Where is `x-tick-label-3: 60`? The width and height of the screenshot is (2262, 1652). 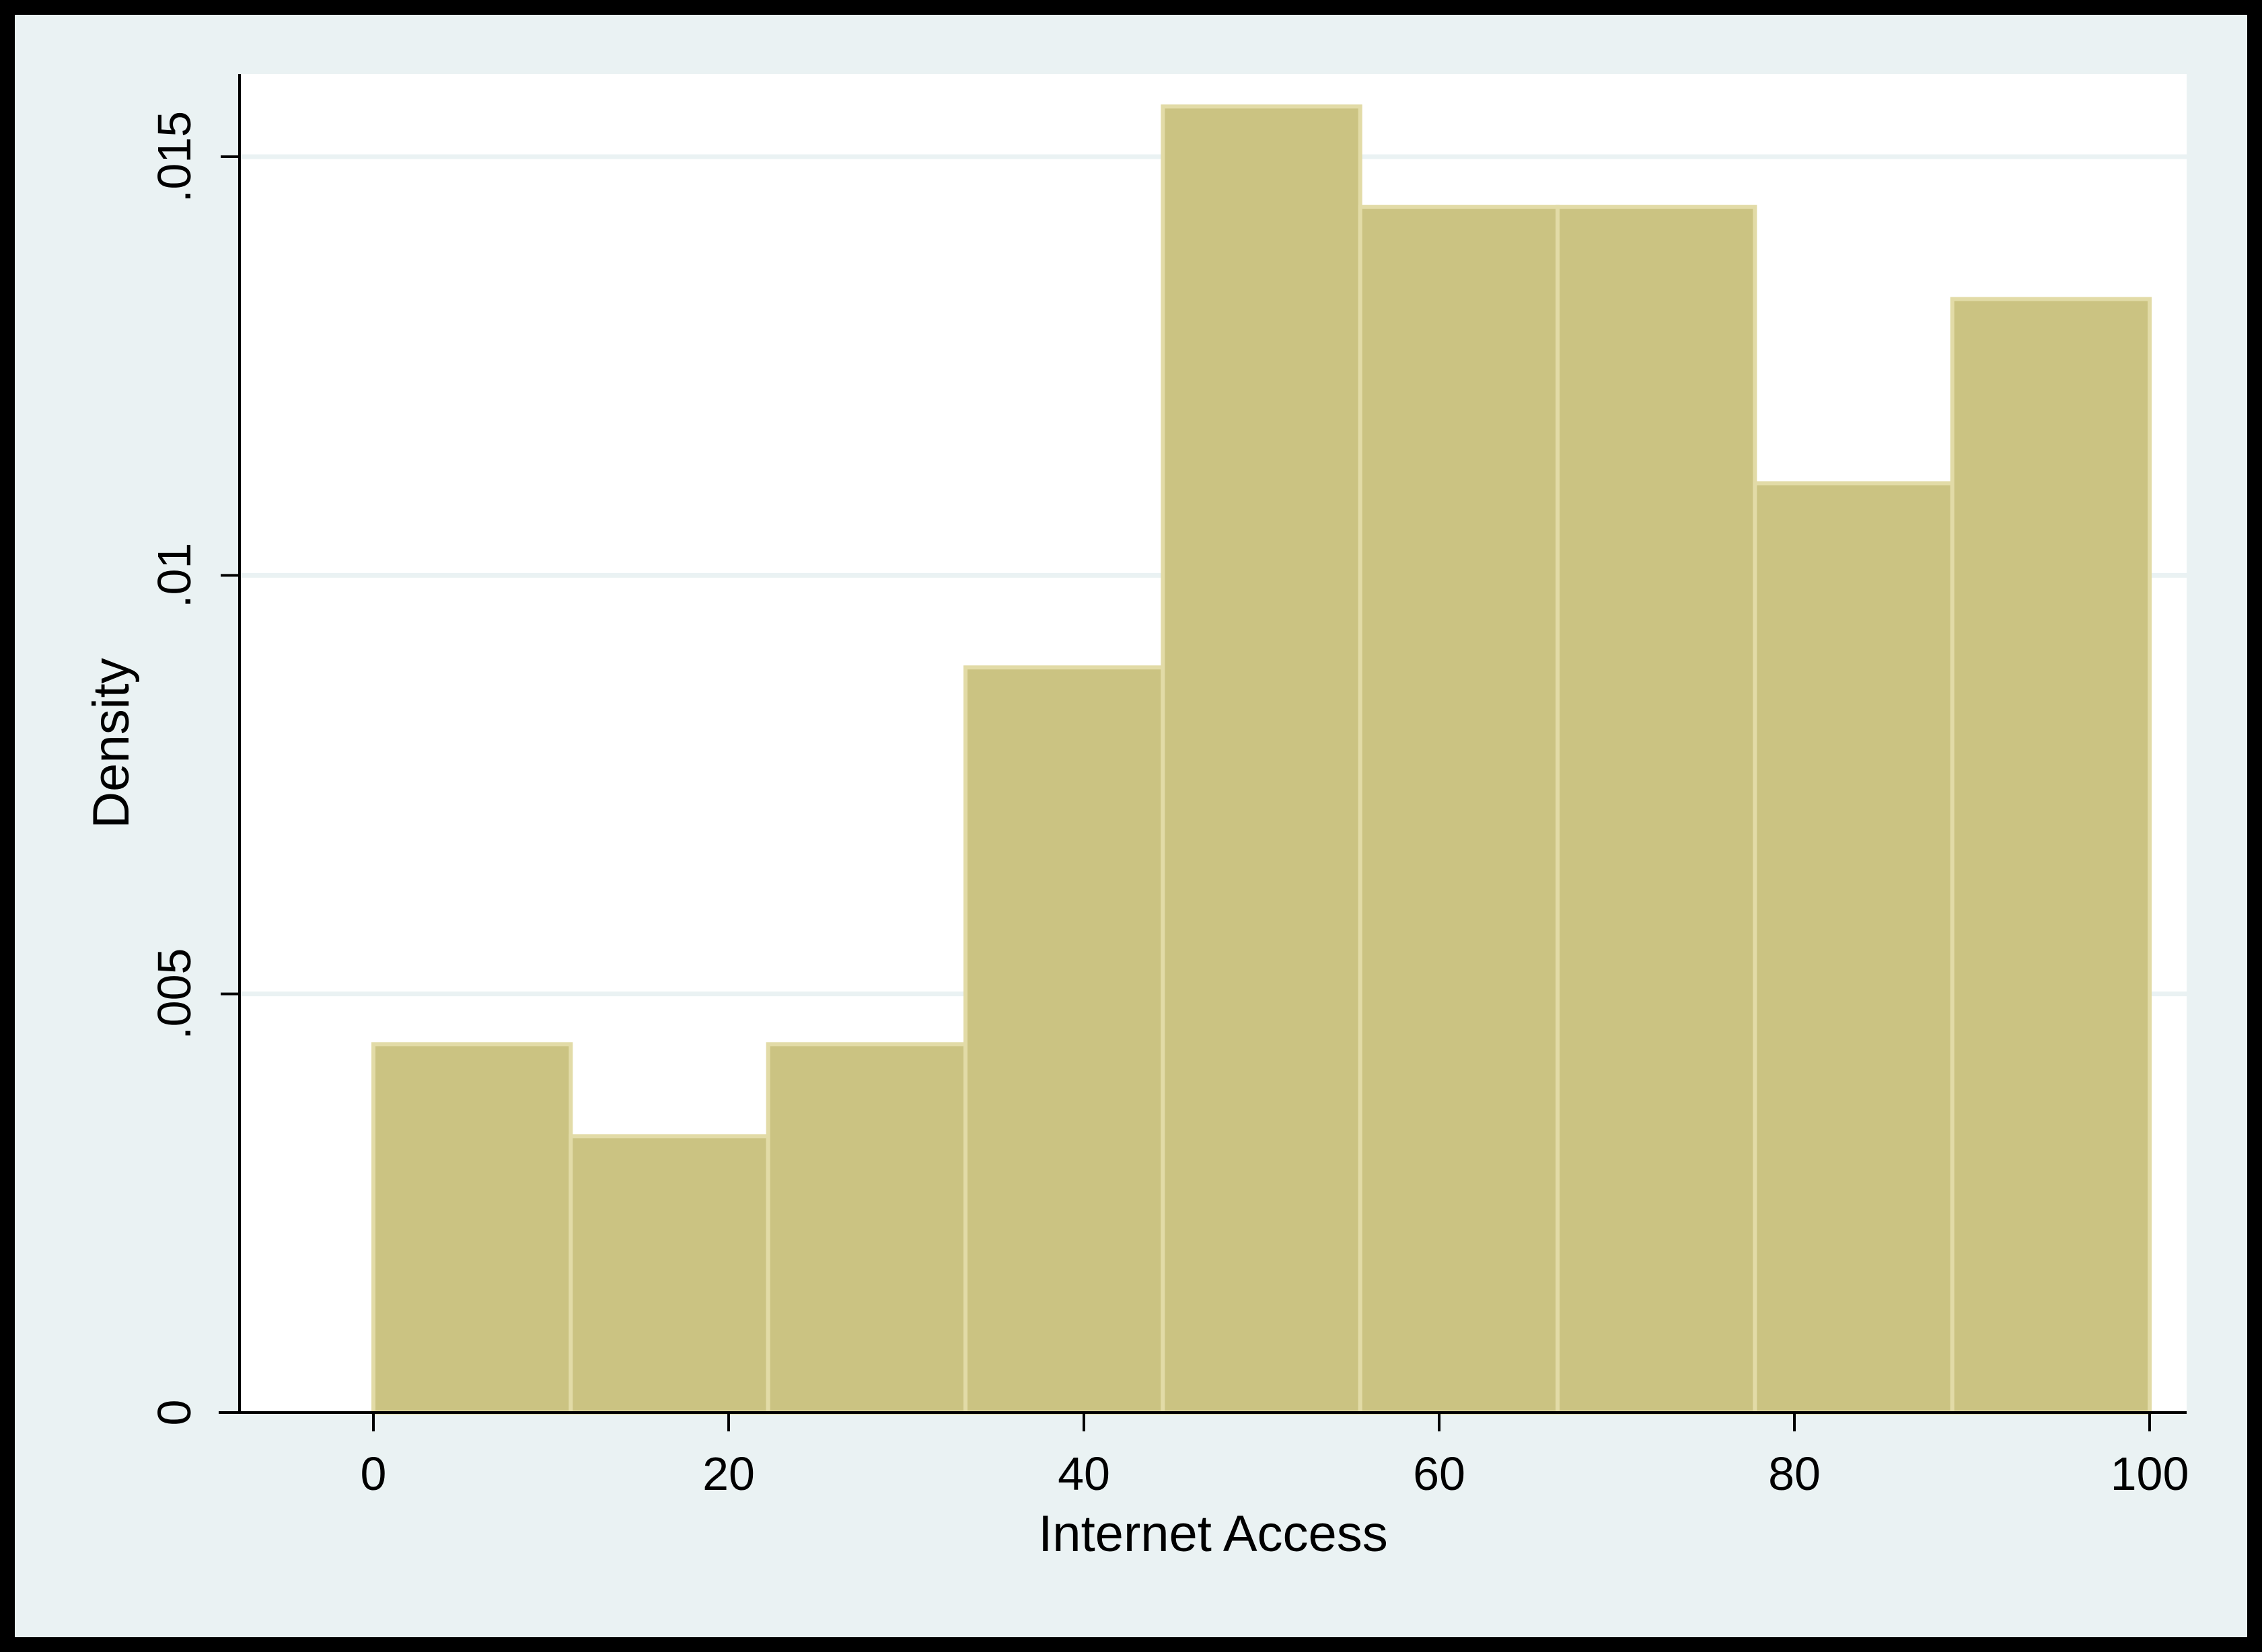 x-tick-label-3: 60 is located at coordinates (1439, 1474).